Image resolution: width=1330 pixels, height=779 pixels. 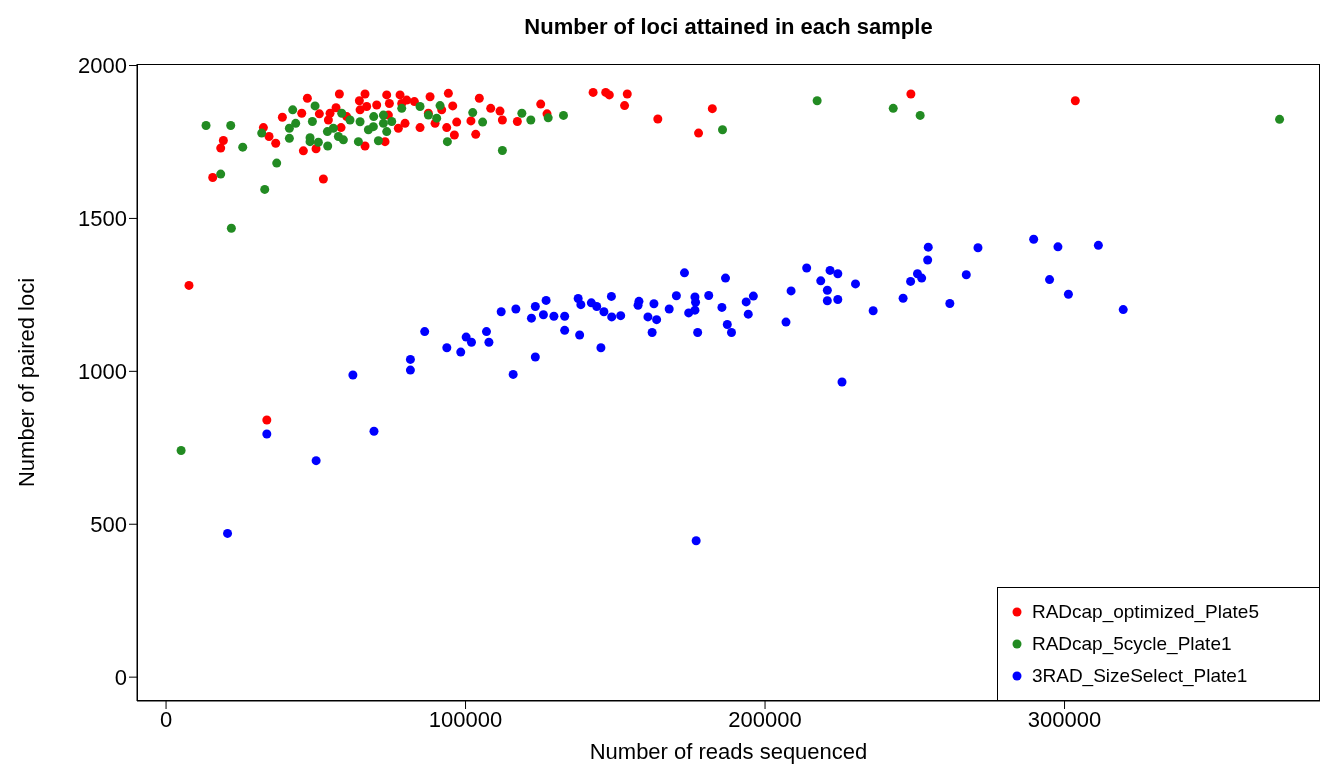 What do you see at coordinates (1064, 719) in the screenshot?
I see `x-tick-label: 300000` at bounding box center [1064, 719].